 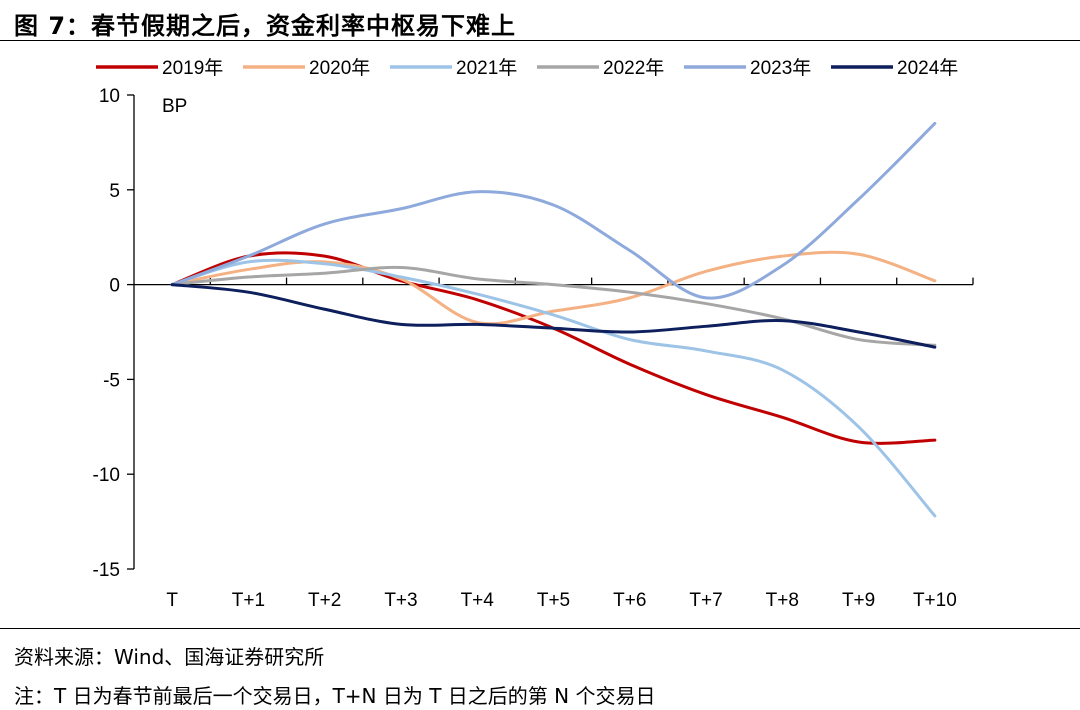 I want to click on y-tick-label: 10, so click(x=109, y=96).